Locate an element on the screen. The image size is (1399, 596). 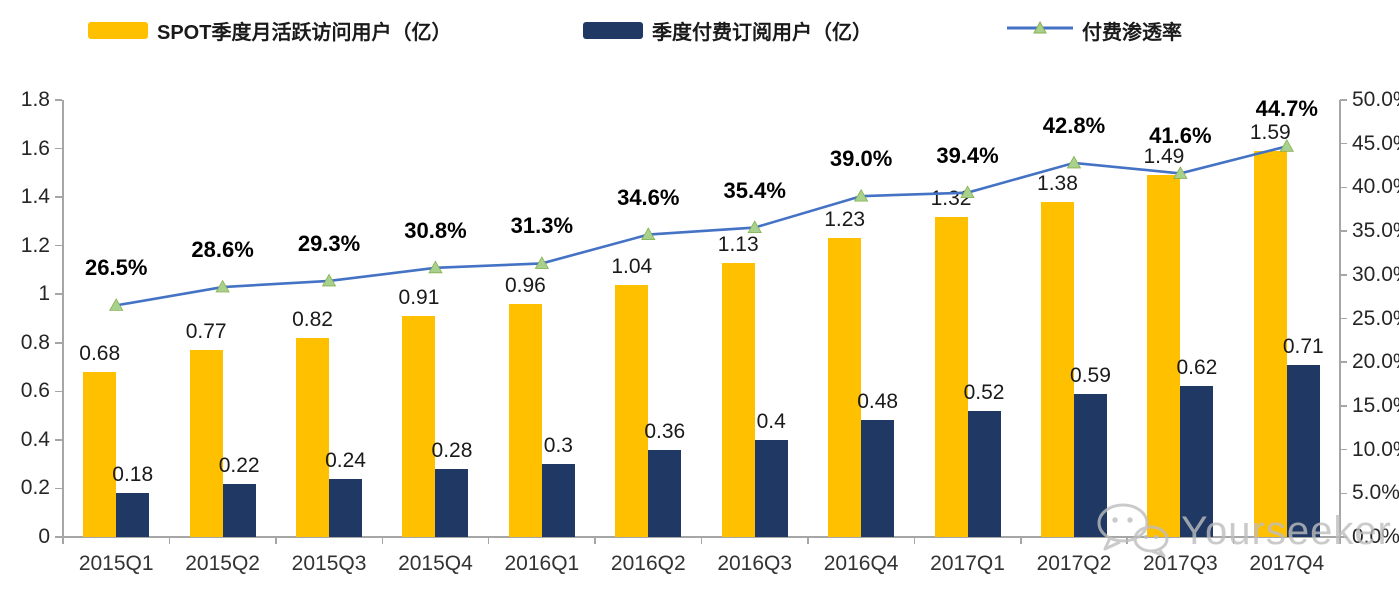
y-axis-label-right: 45.0% is located at coordinates (1375, 143).